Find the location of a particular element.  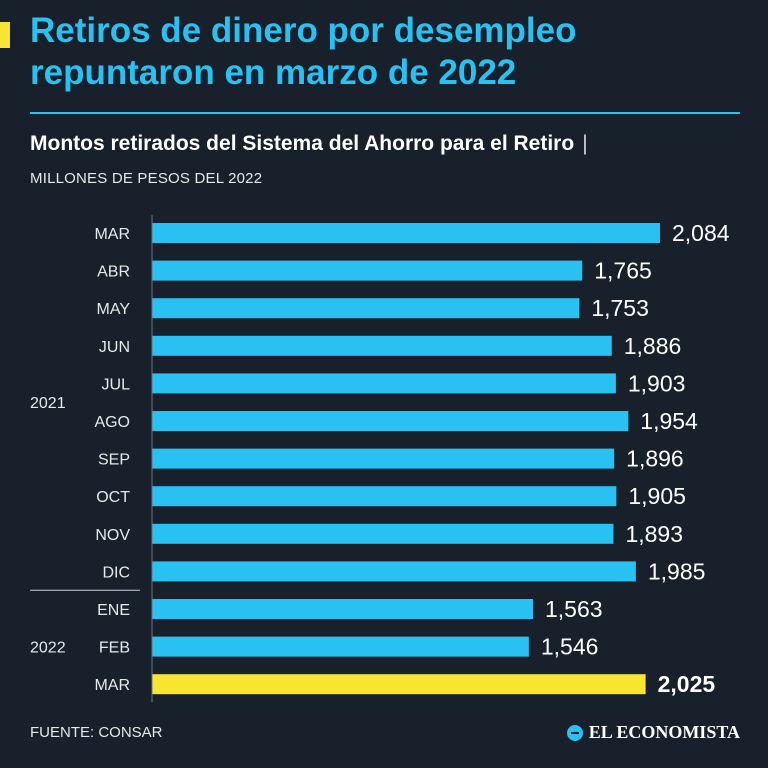

value-label: 1,954 is located at coordinates (669, 421).